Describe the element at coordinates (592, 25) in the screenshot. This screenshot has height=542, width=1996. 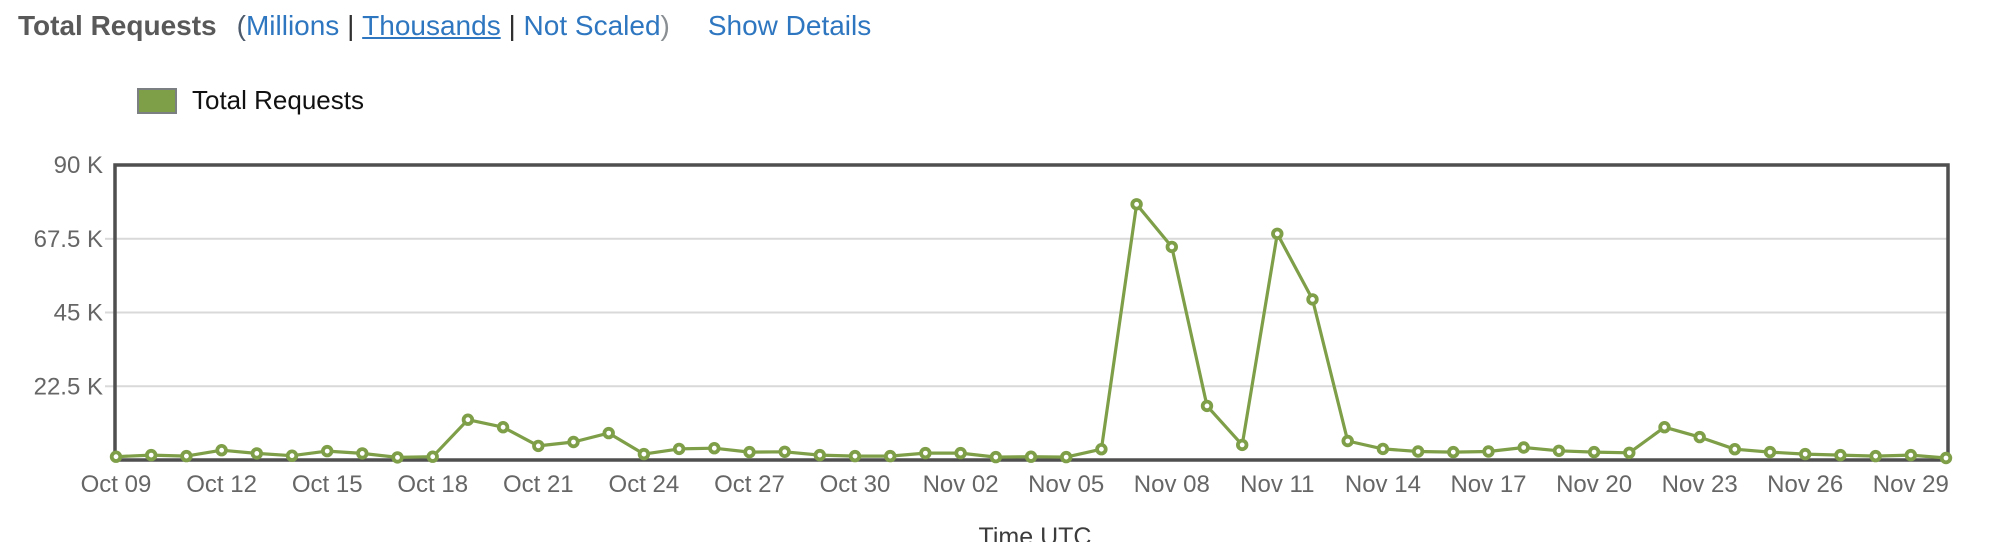
I see `scale-option-not-scaled: Not Scaled` at that location.